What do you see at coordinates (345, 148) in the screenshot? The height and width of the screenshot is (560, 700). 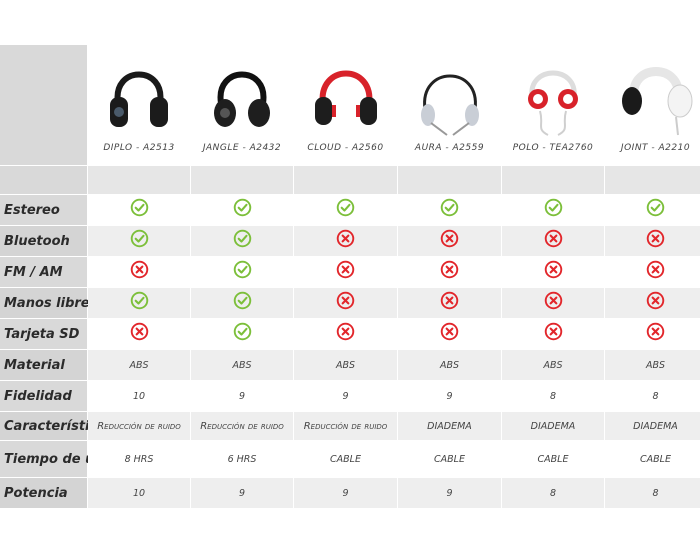 I see `product-name: CLOUD - A2560` at bounding box center [345, 148].